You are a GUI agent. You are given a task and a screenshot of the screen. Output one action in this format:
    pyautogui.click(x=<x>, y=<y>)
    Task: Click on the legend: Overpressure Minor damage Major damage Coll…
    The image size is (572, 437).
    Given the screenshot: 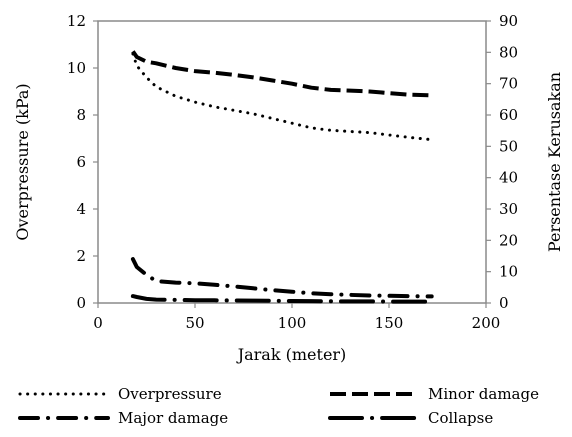 What is the action you would take?
    pyautogui.click(x=278, y=406)
    